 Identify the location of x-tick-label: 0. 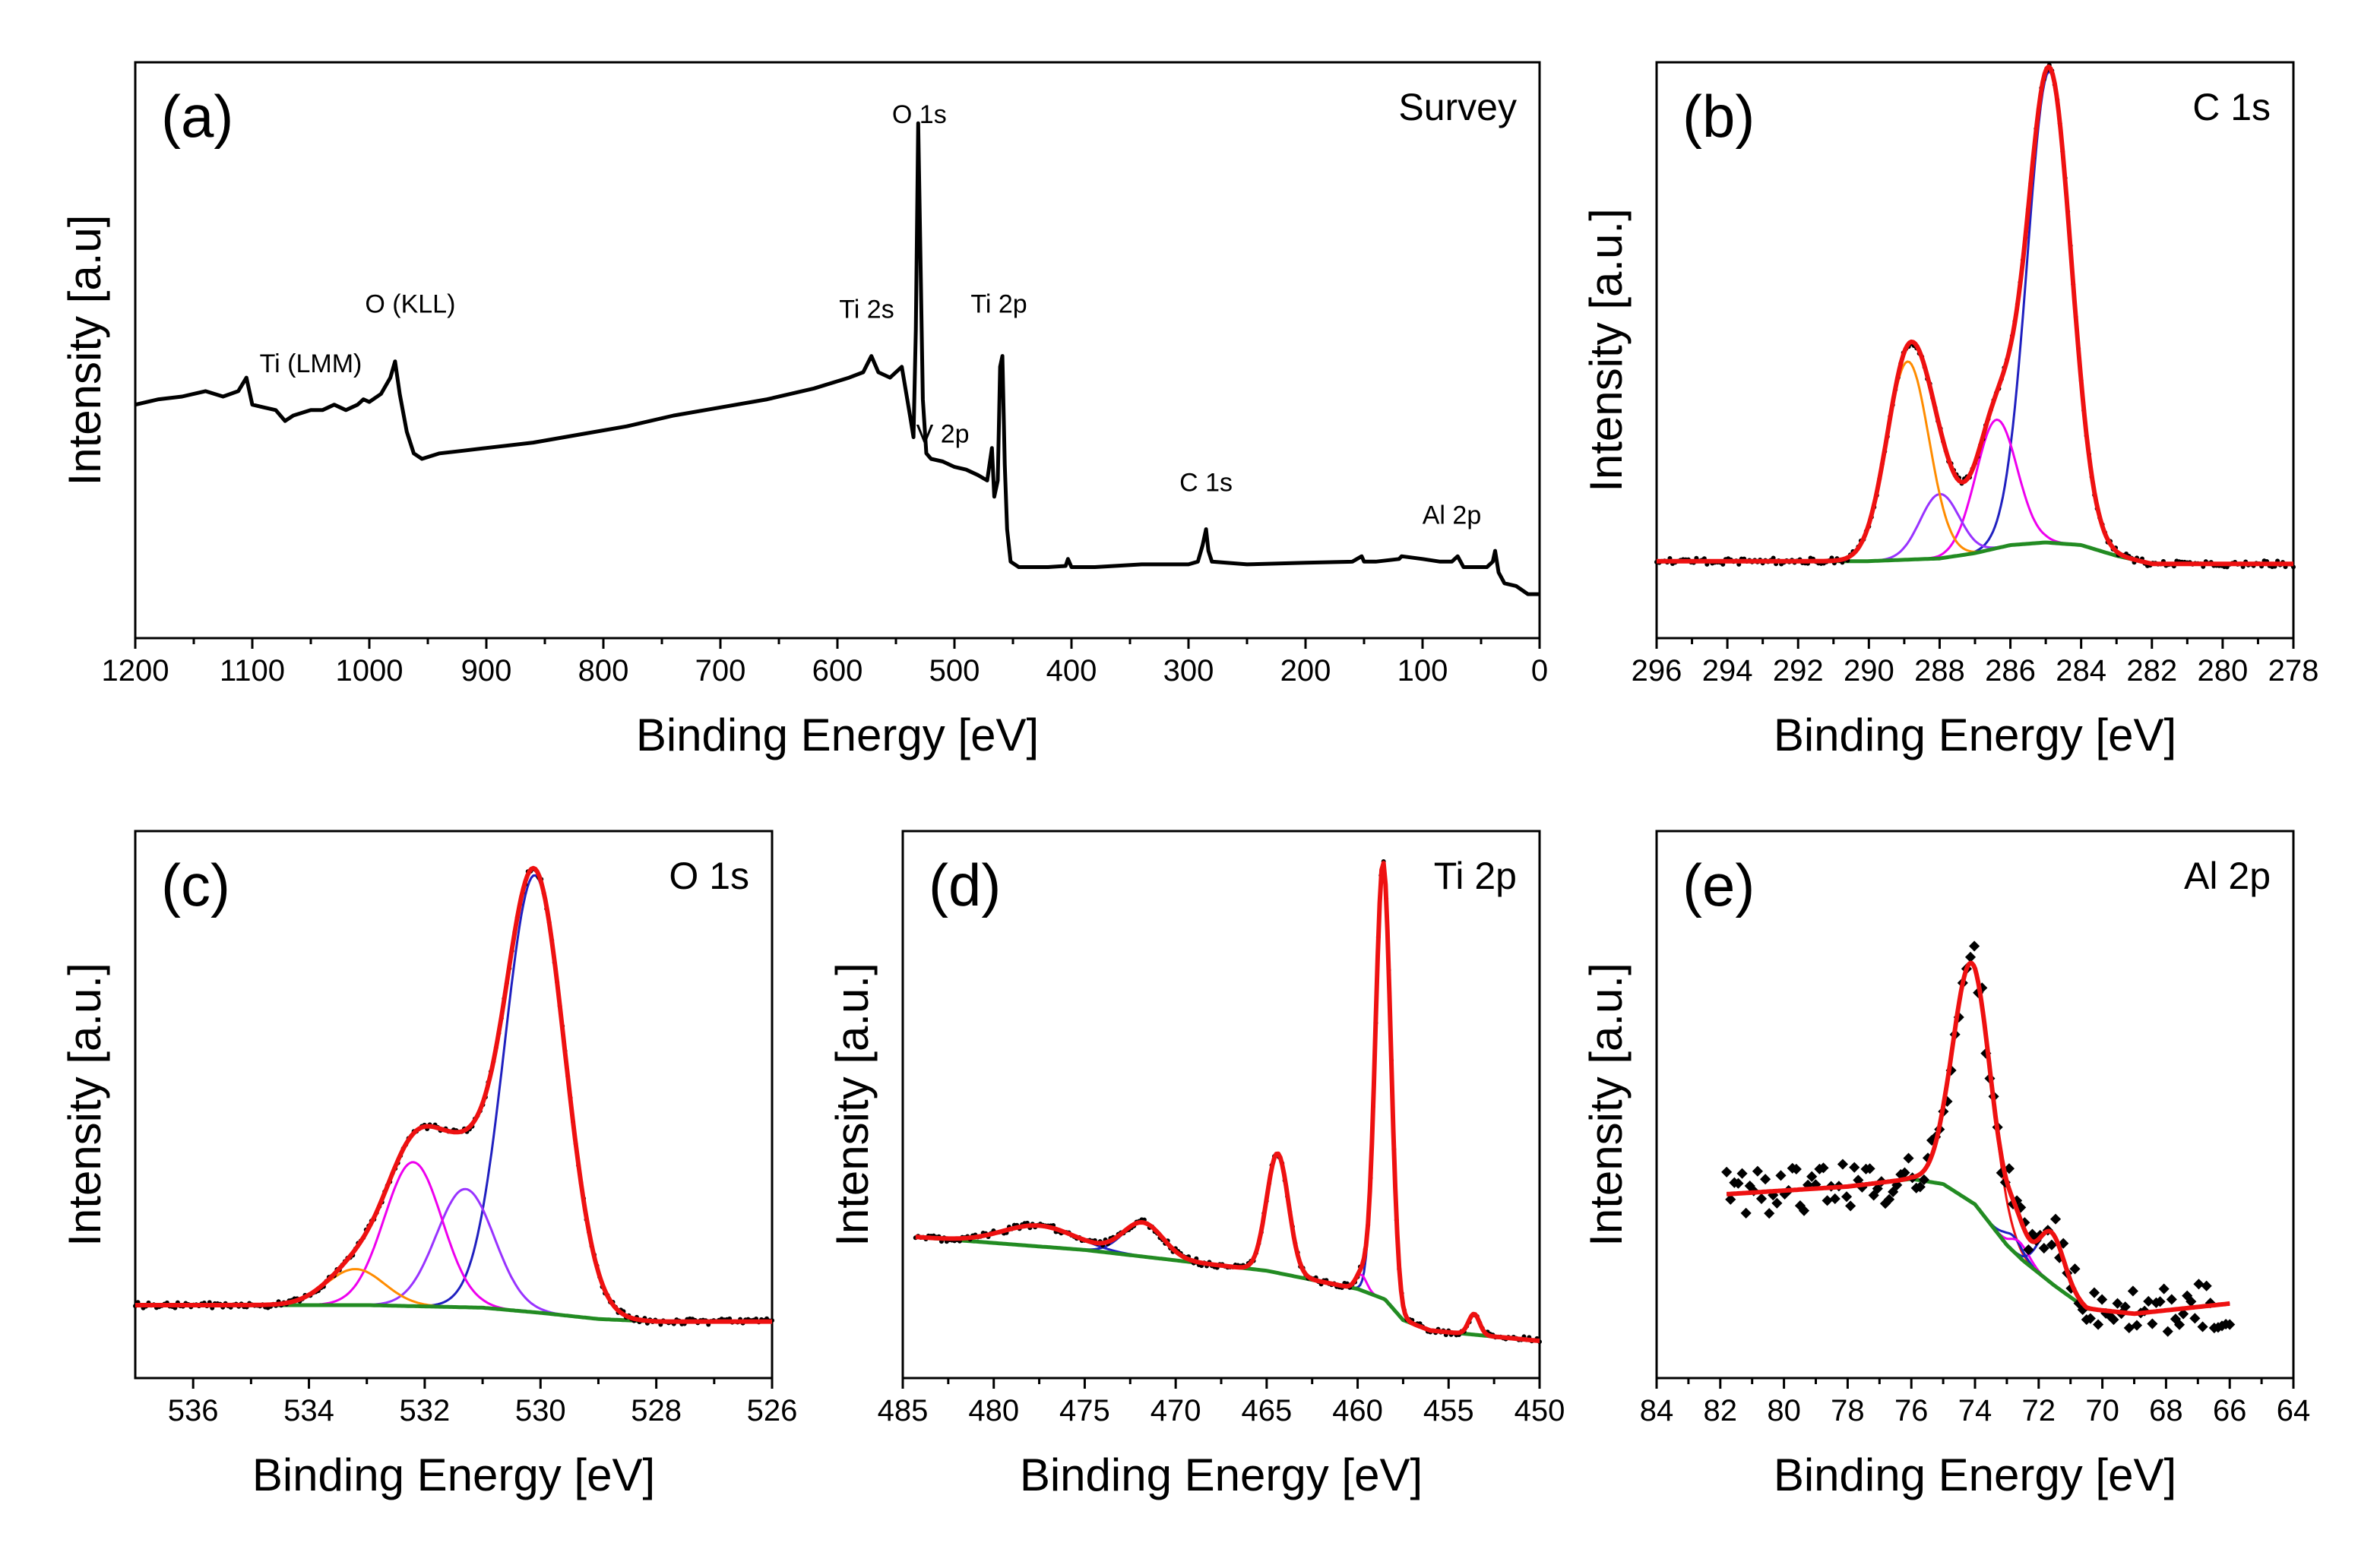
(1539, 671).